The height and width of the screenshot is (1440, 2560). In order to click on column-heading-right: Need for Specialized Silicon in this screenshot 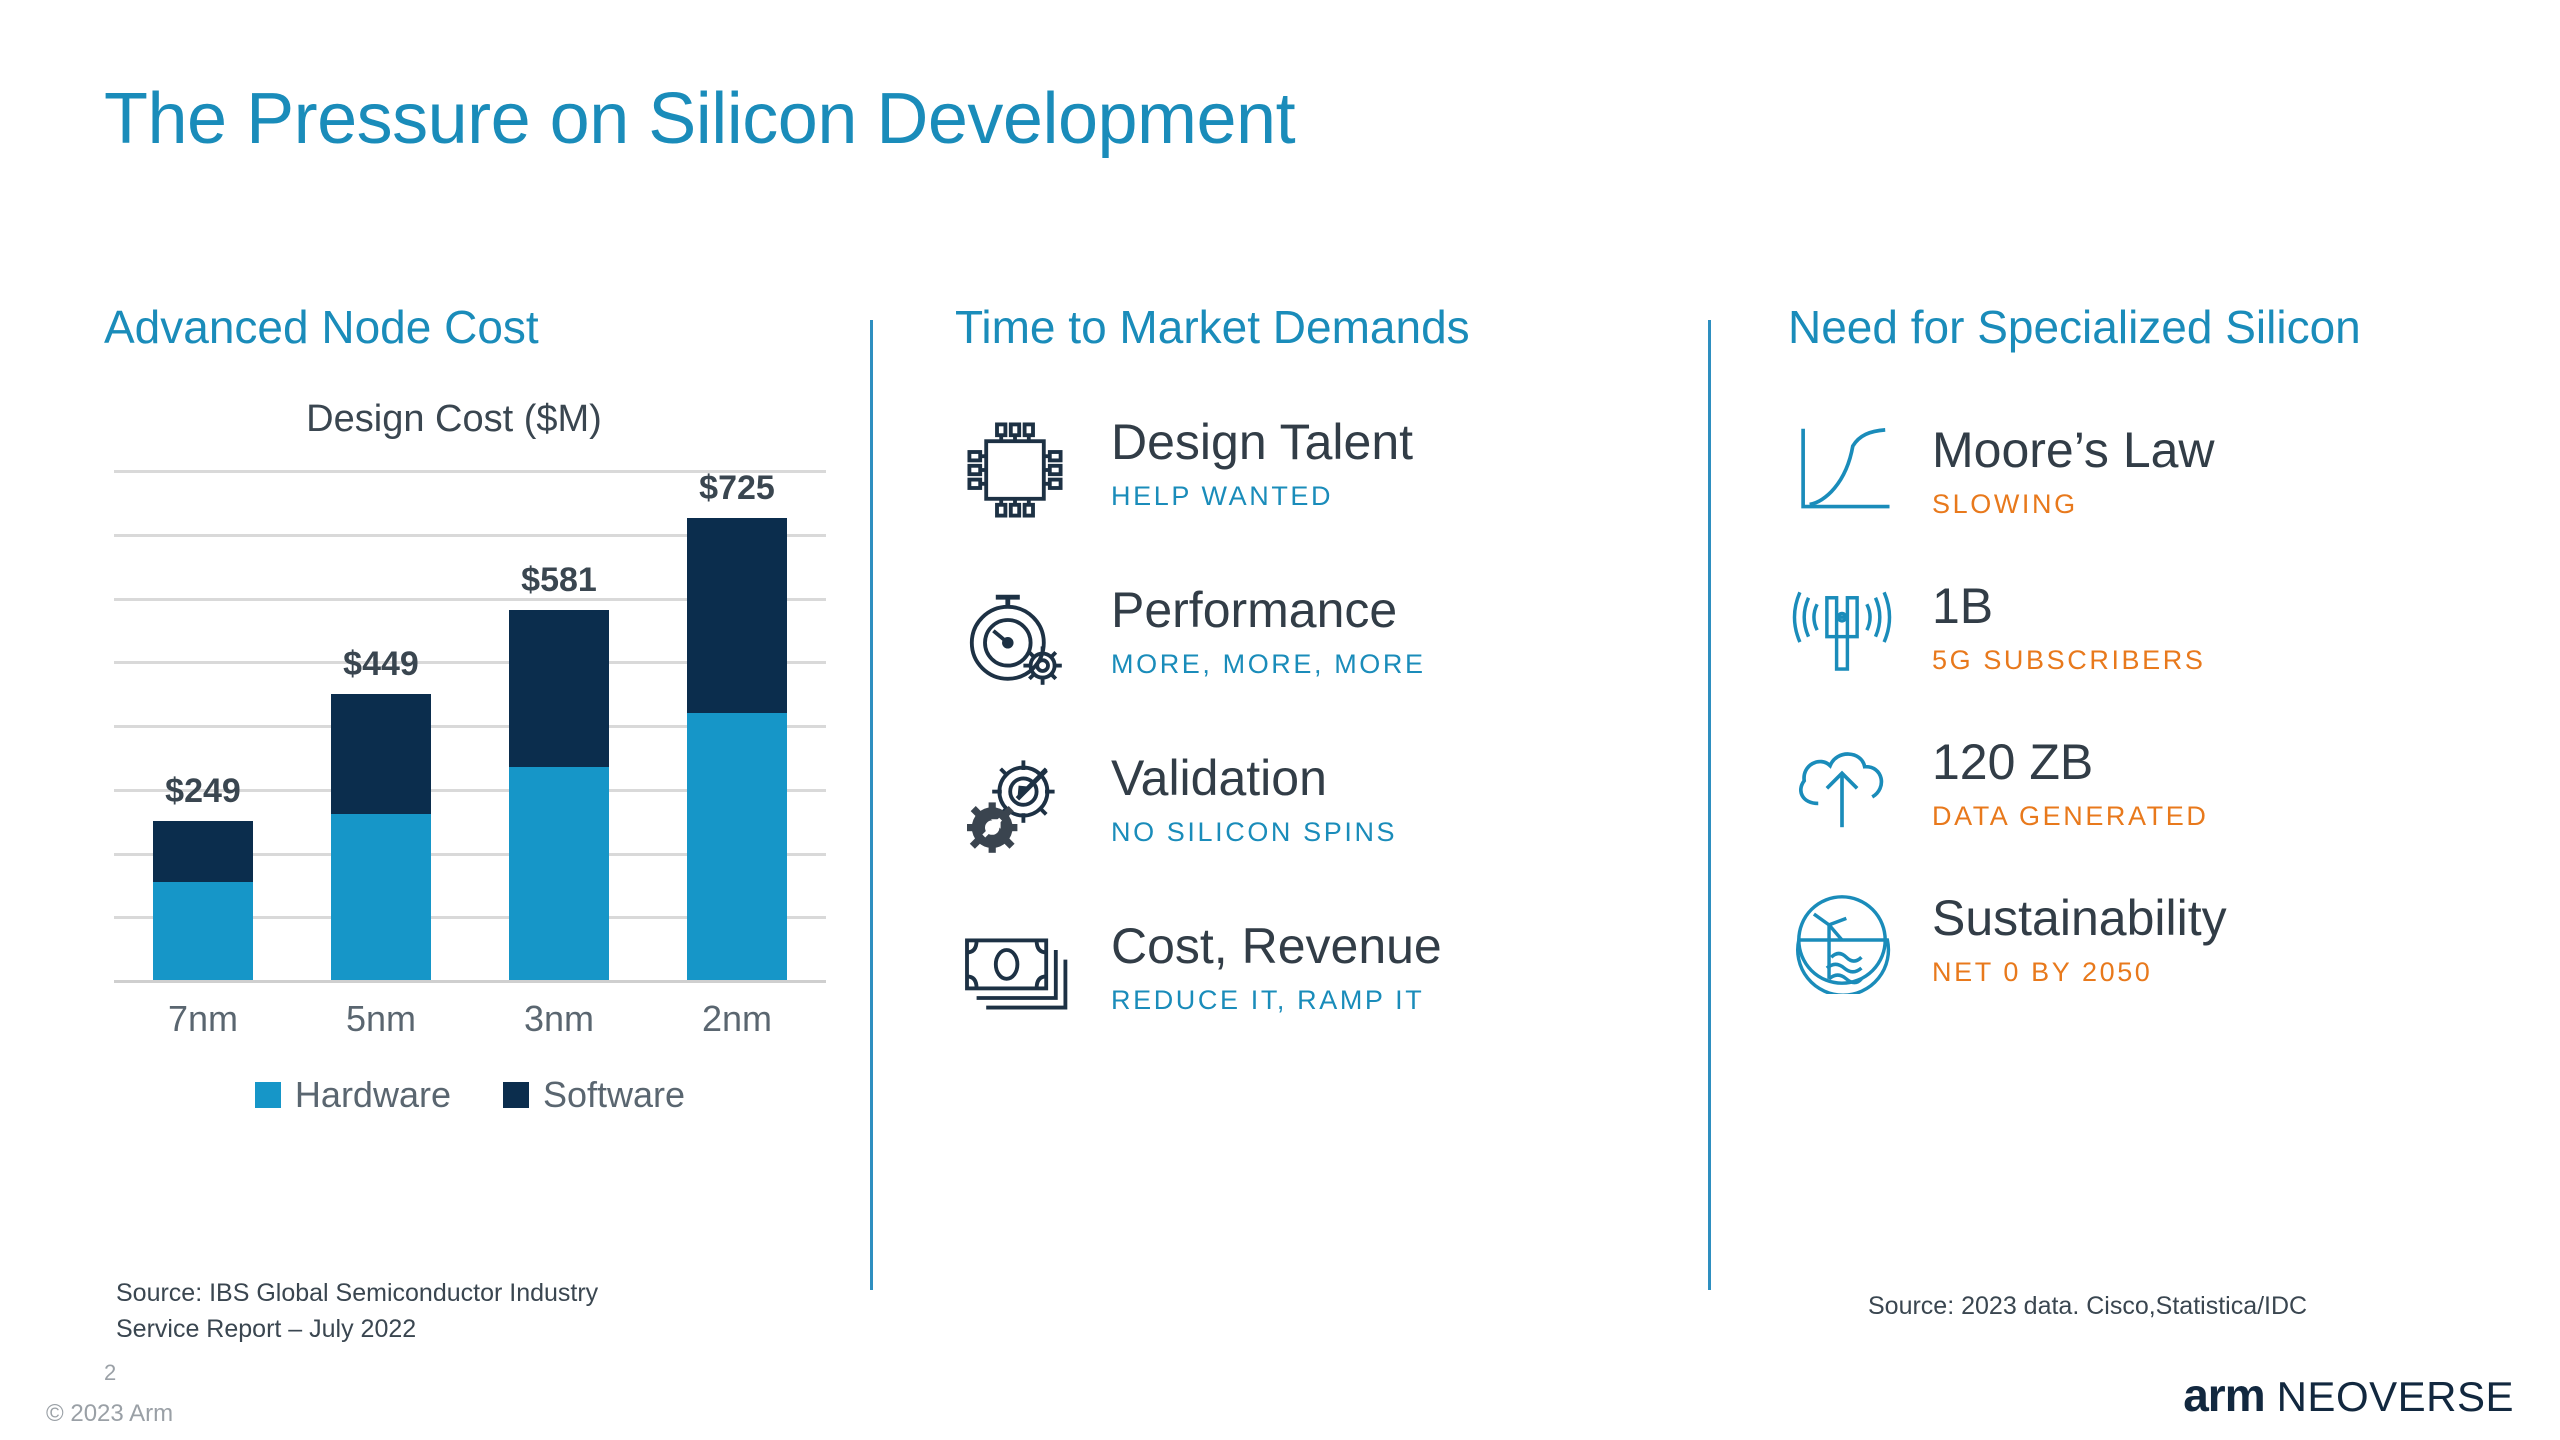, I will do `click(2074, 327)`.